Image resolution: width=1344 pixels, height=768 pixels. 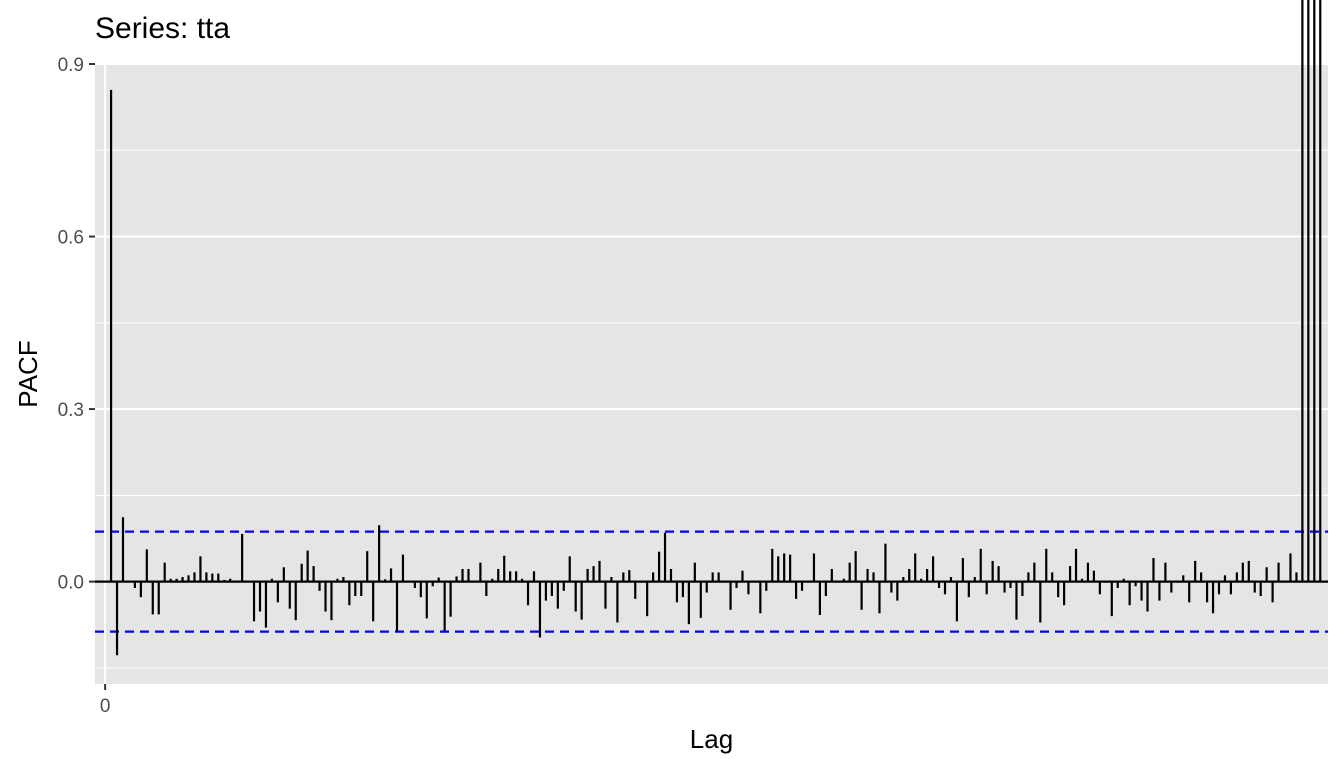 I want to click on y-tick-label: 0.0, so click(x=71, y=583).